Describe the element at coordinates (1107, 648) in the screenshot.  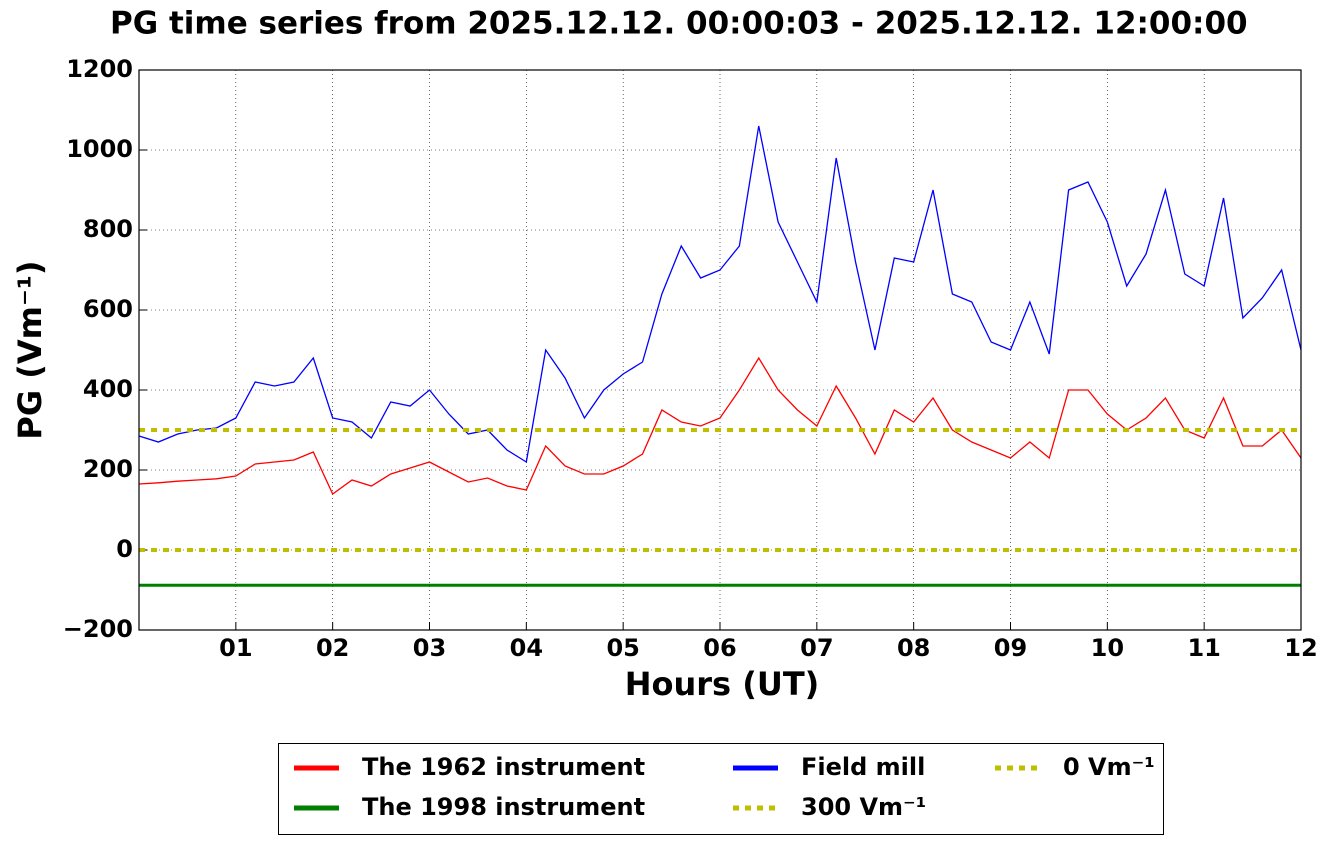
I see `x-tick-label: 10` at that location.